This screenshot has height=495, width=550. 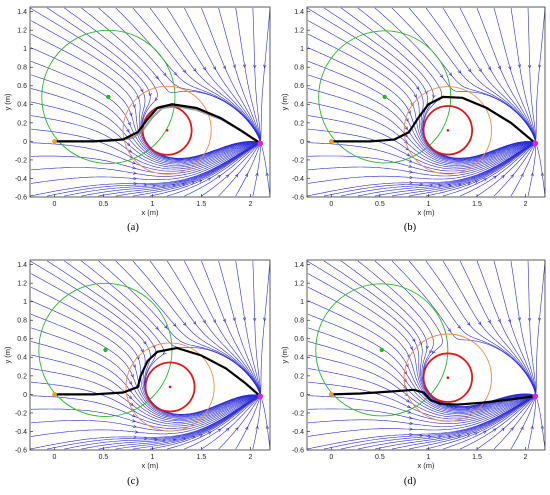 What do you see at coordinates (284, 355) in the screenshot?
I see `y-axis-label: y (m)` at bounding box center [284, 355].